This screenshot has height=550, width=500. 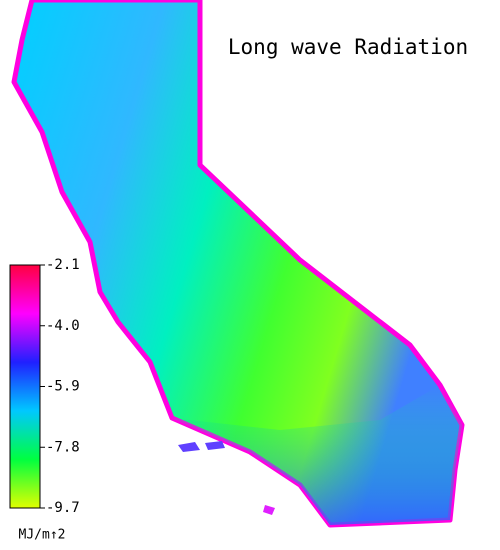 What do you see at coordinates (317, 455) in the screenshot?
I see `southern-shading` at bounding box center [317, 455].